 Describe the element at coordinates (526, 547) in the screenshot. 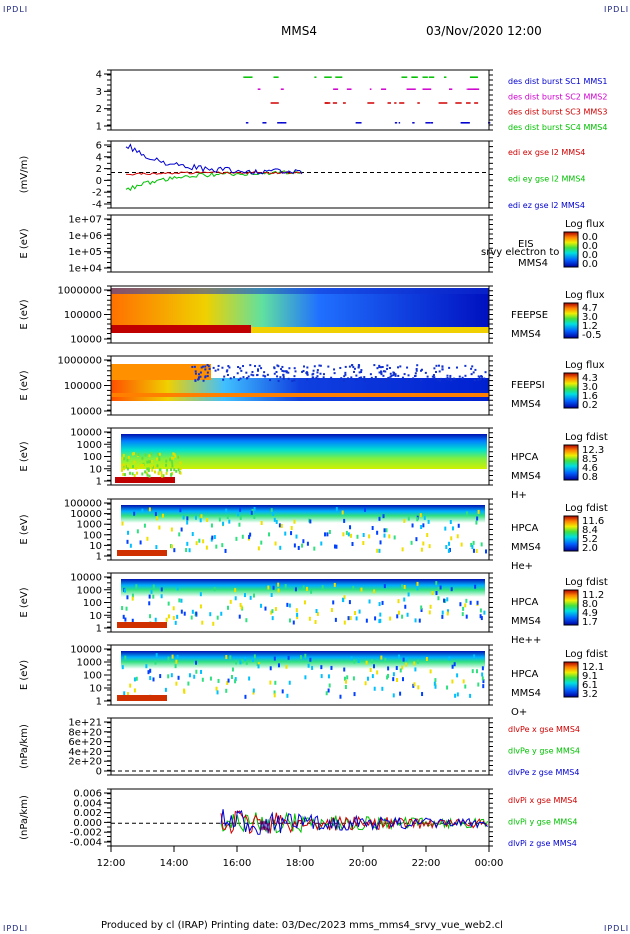

I see `instrument-label: MMS4` at that location.